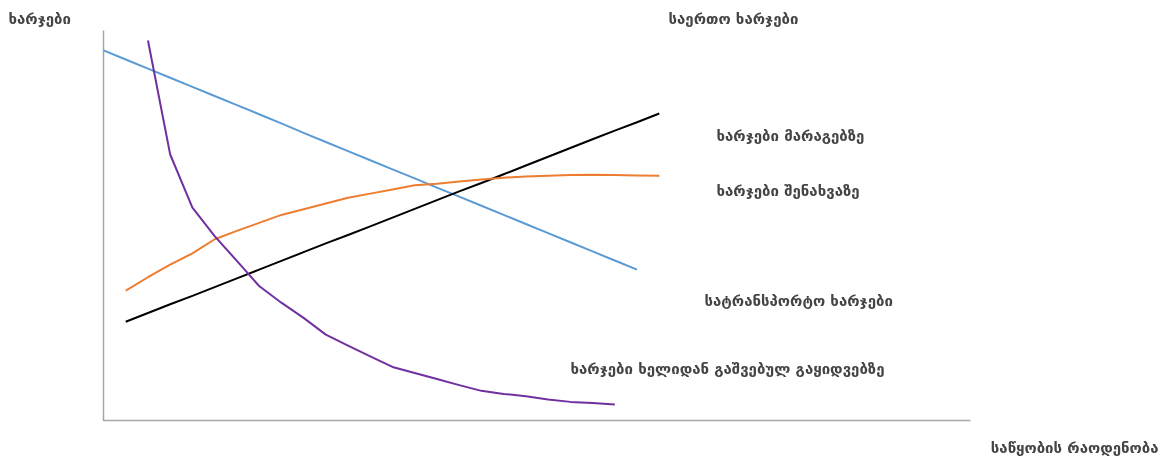 Image resolution: width=1165 pixels, height=462 pixels. Describe the element at coordinates (790, 135) in the screenshot. I see `annotation: ხარჯები მარაგებზე` at that location.